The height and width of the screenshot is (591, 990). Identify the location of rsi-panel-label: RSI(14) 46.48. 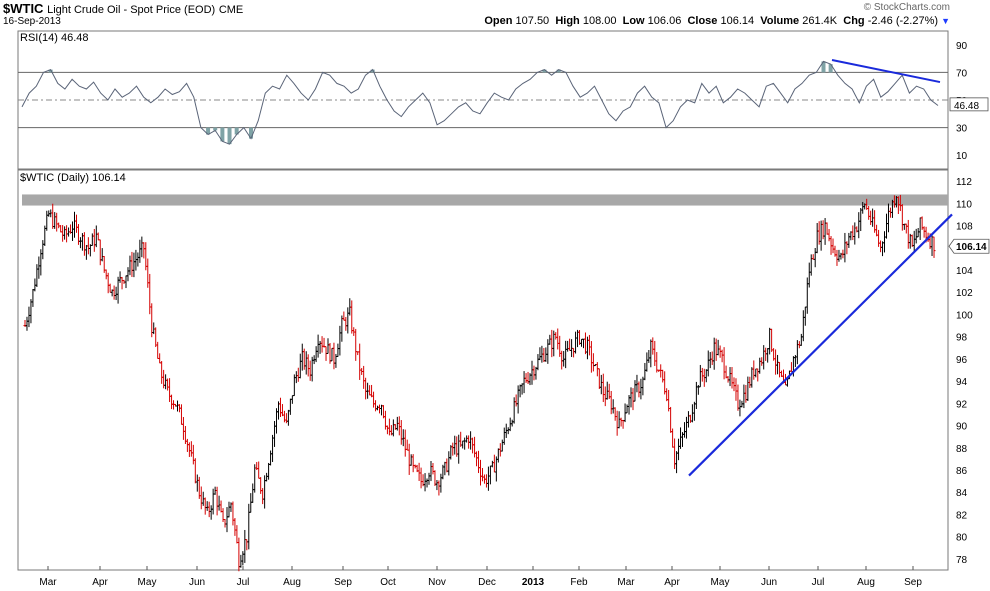
(54, 38).